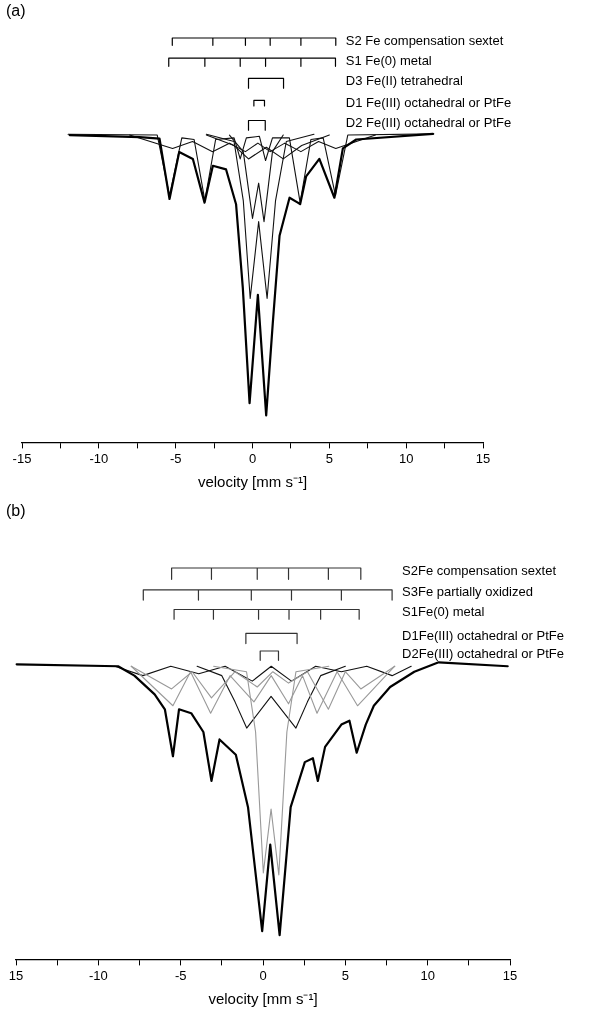 The height and width of the screenshot is (1017, 590). Describe the element at coordinates (404, 81) in the screenshot. I see `text: D3 Fe(II) tetrahedral` at that location.